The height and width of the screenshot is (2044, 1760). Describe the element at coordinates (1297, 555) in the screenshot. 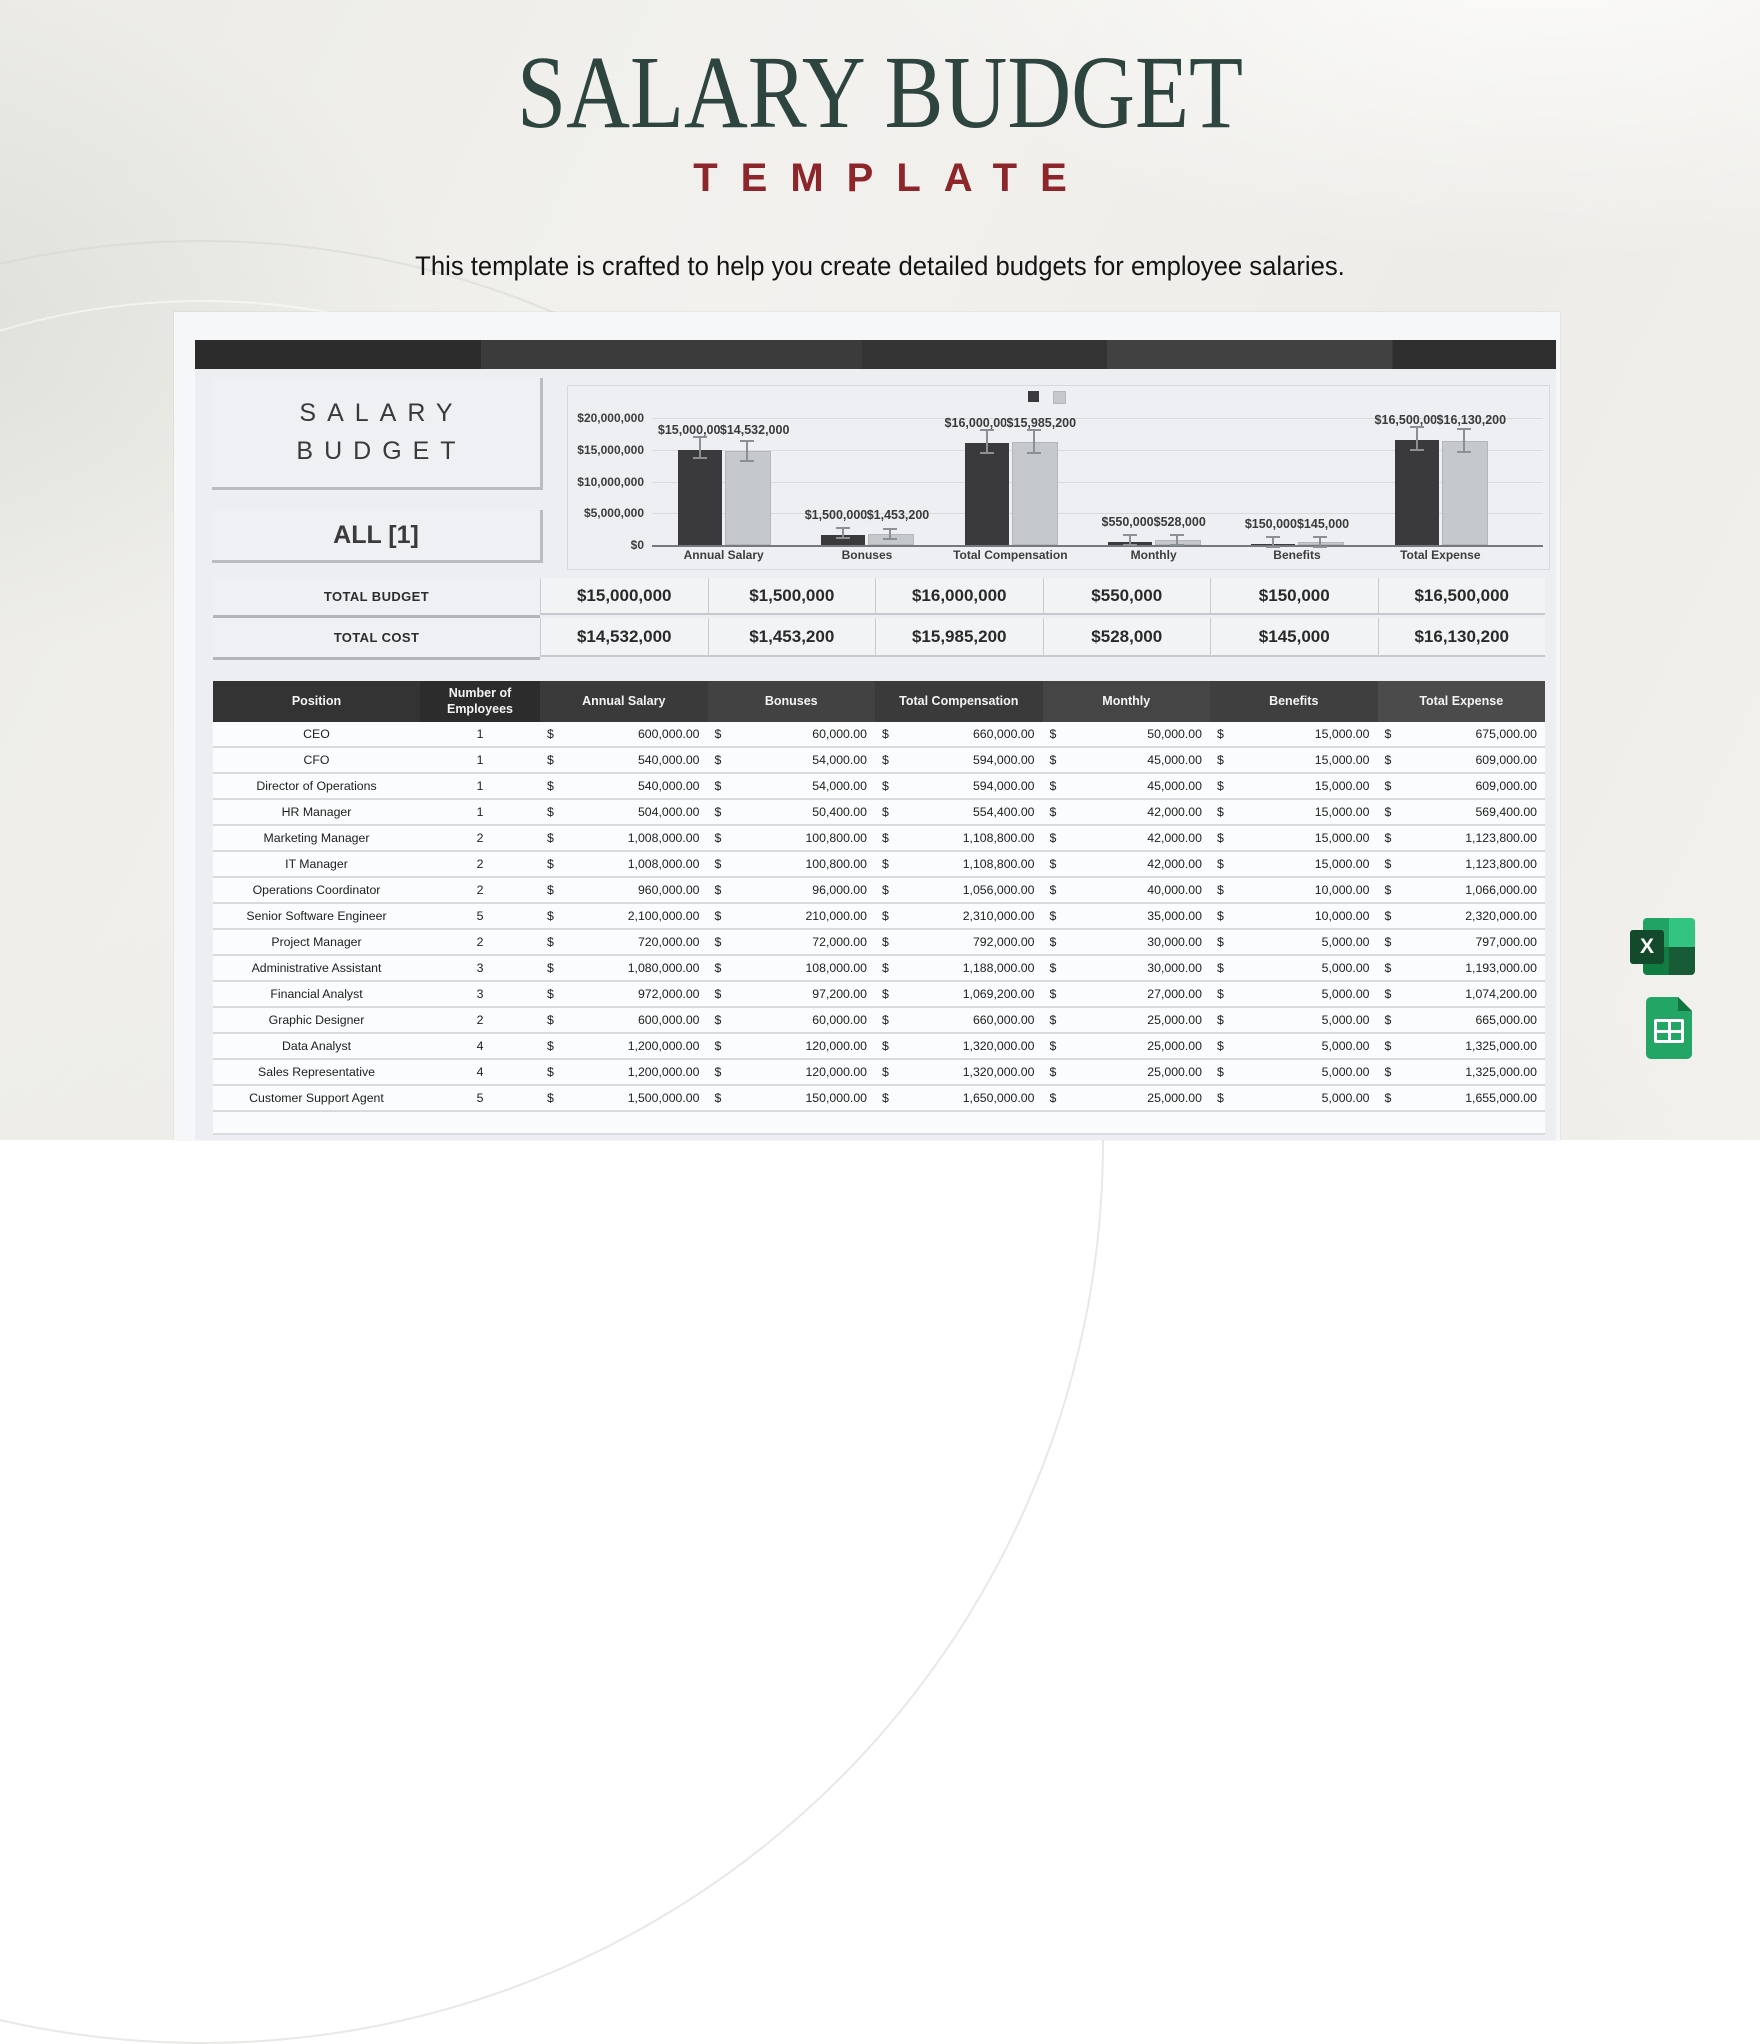

I see `x-axis-category-label: Benefits` at that location.